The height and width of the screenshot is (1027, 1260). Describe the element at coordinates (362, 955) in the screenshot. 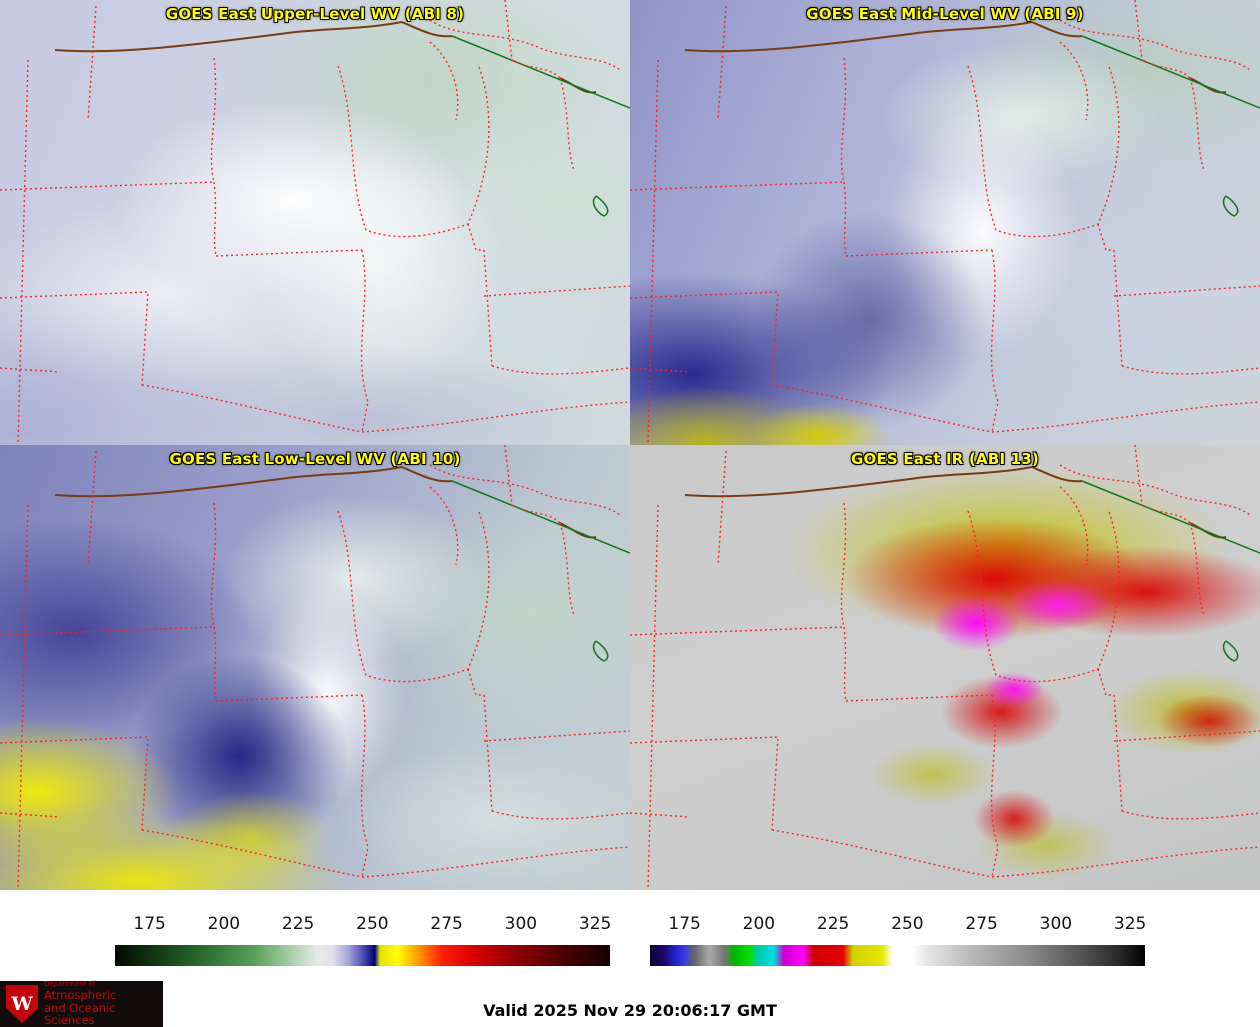

I see `wv-colorbar-gradient` at that location.